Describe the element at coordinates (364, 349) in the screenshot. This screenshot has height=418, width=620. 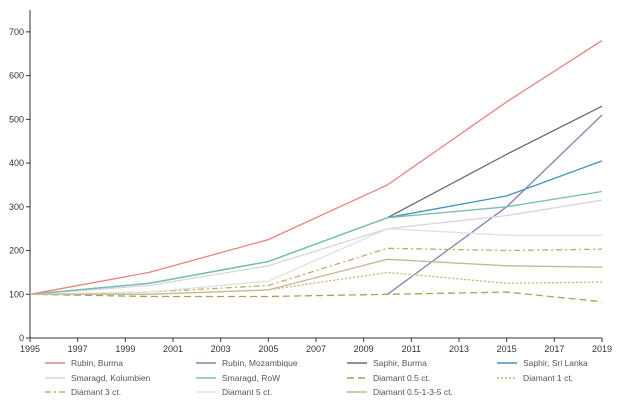
I see `x-tick-label: 2009` at that location.